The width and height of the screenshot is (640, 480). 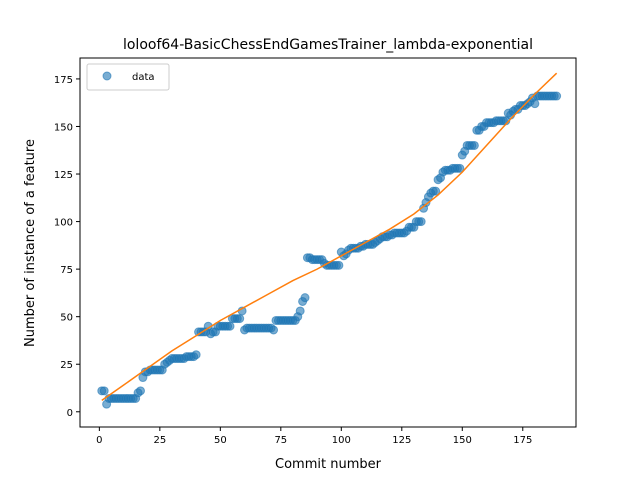 I want to click on y-tick-label: 150, so click(x=63, y=127).